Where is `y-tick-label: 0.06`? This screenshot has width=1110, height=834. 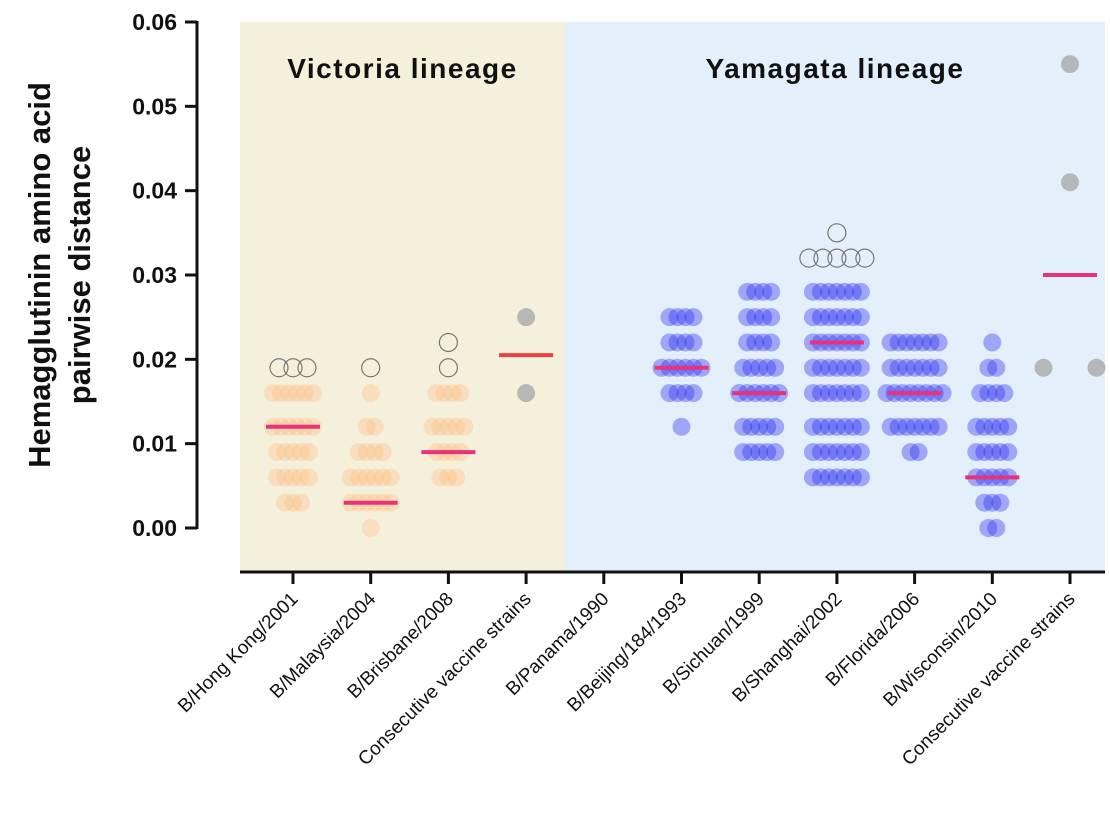 y-tick-label: 0.06 is located at coordinates (154, 22).